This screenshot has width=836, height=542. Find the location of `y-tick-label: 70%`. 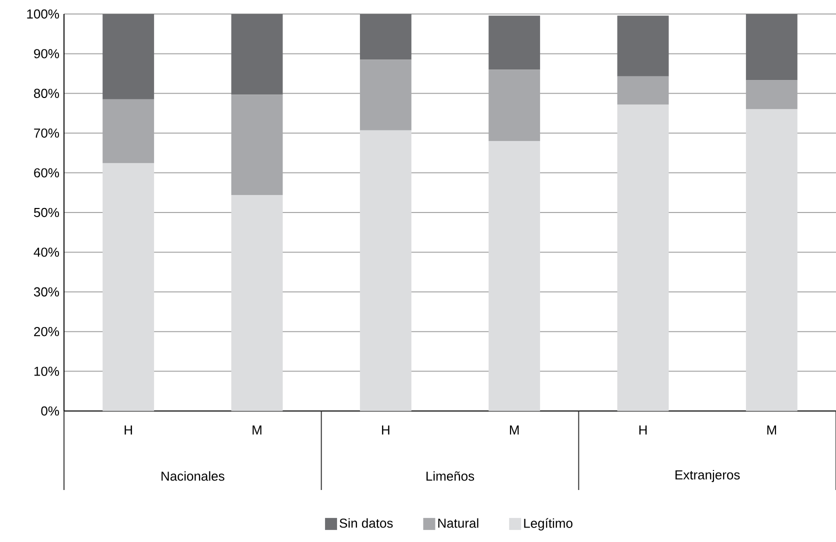

y-tick-label: 70% is located at coordinates (46, 133).